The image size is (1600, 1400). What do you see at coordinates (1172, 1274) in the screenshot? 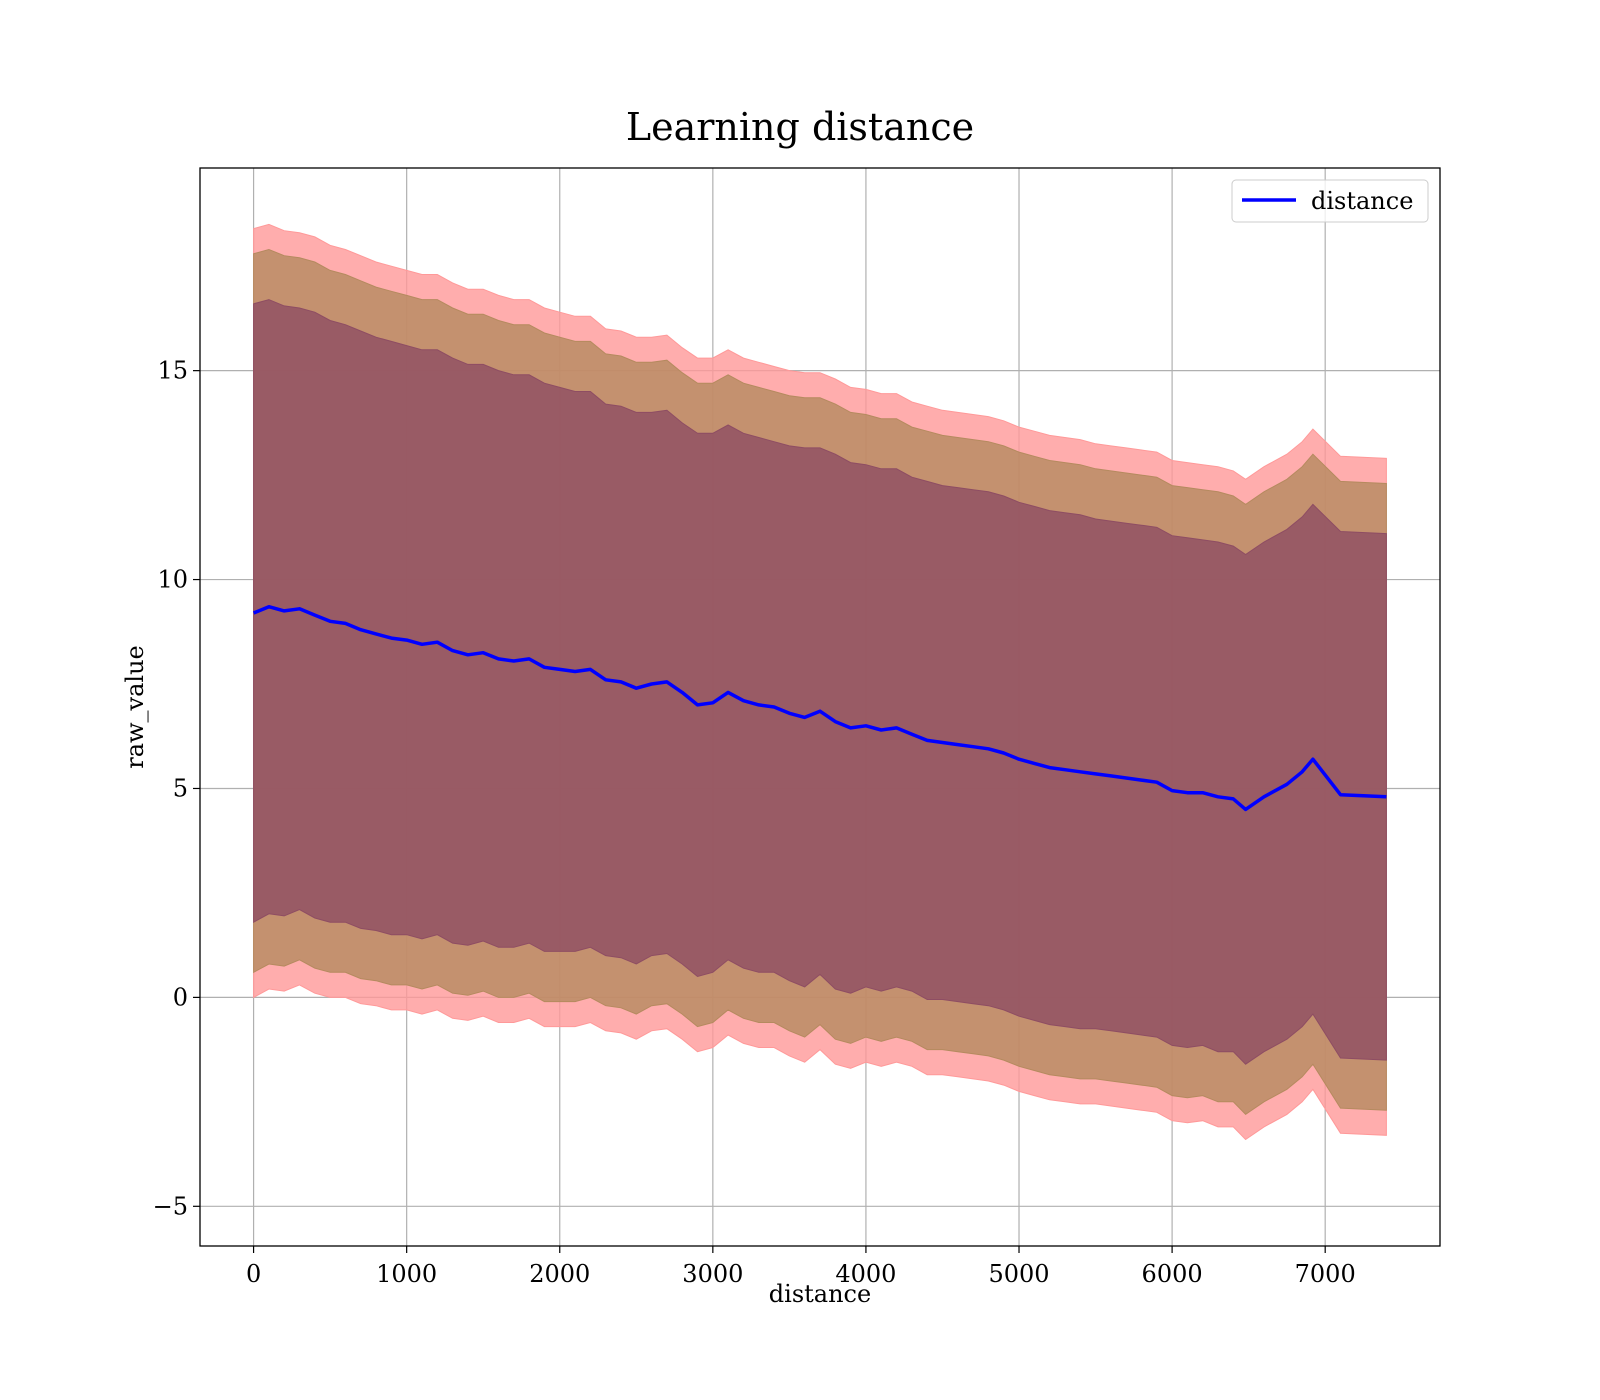
I see `x-tick-label: 6000` at bounding box center [1172, 1274].